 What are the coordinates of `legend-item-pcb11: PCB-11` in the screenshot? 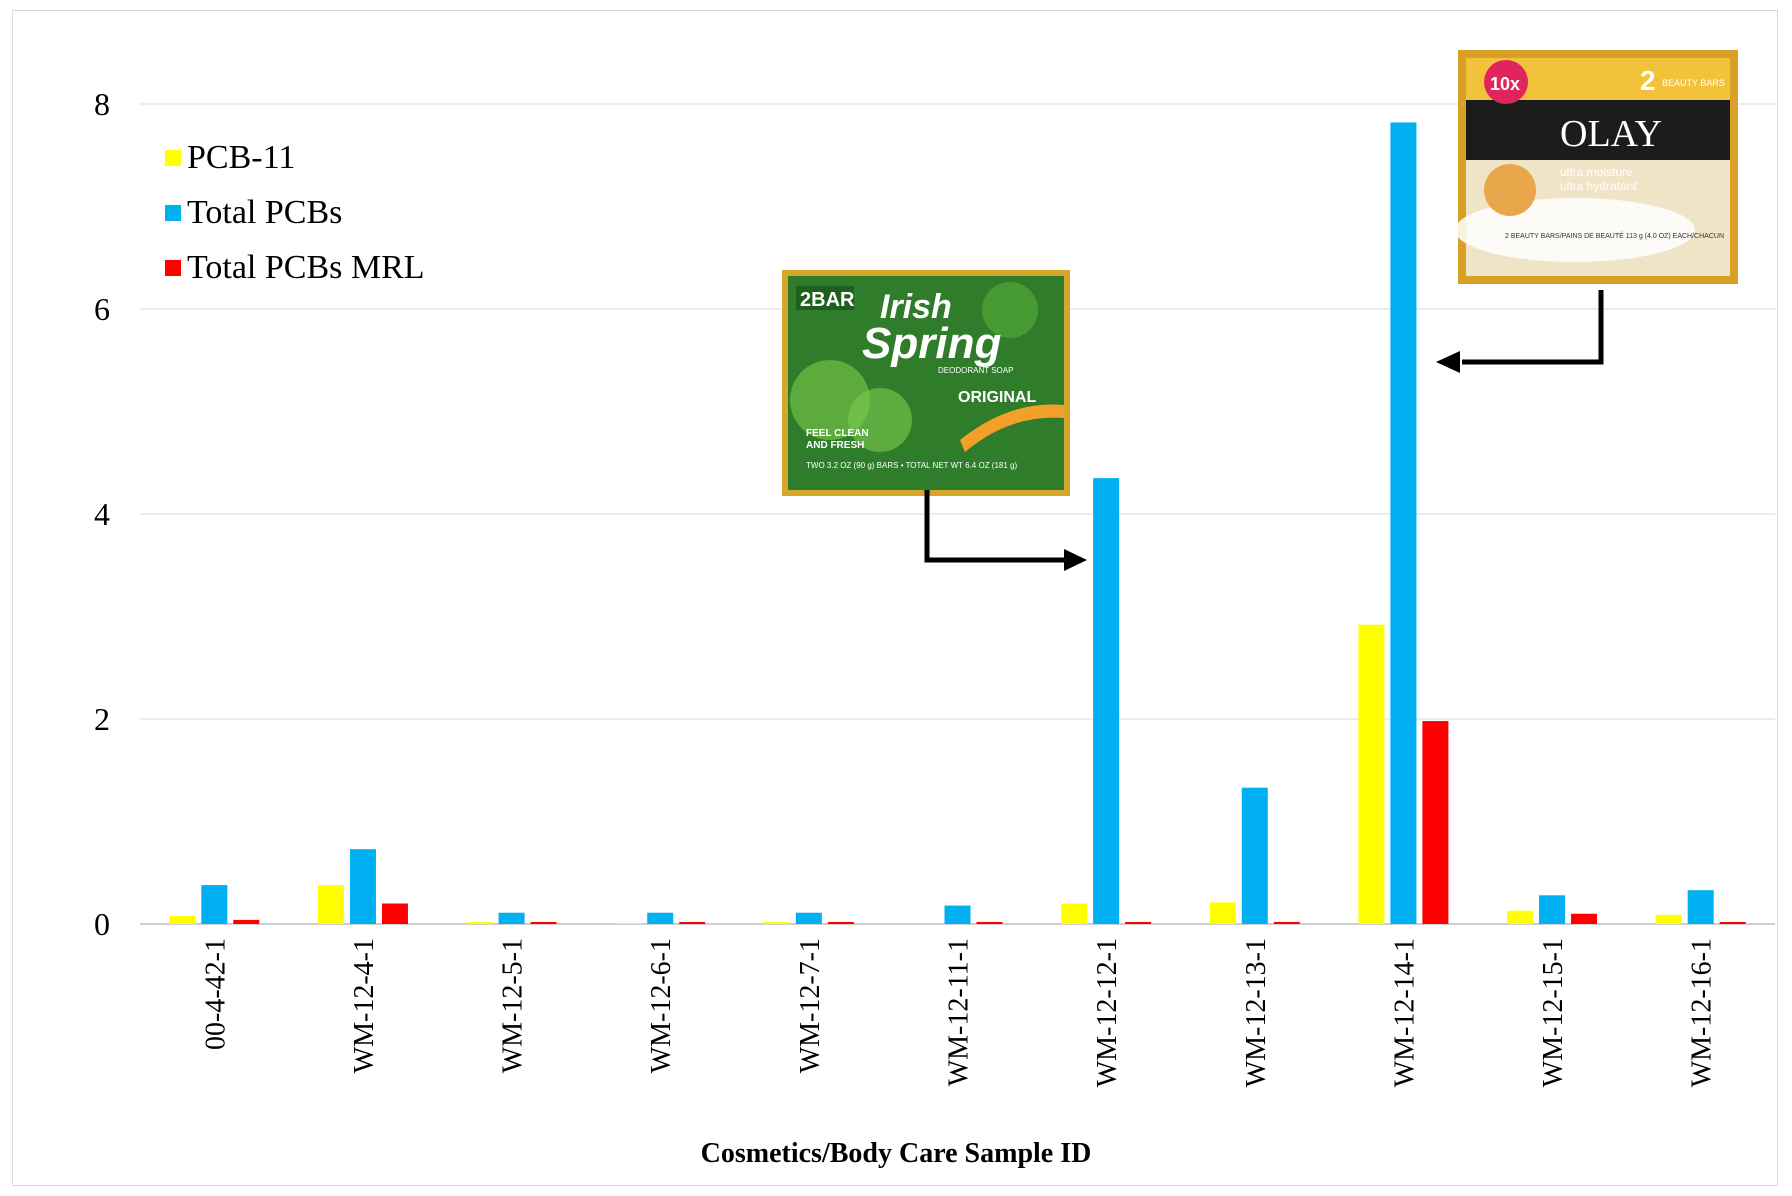 It's located at (295, 157).